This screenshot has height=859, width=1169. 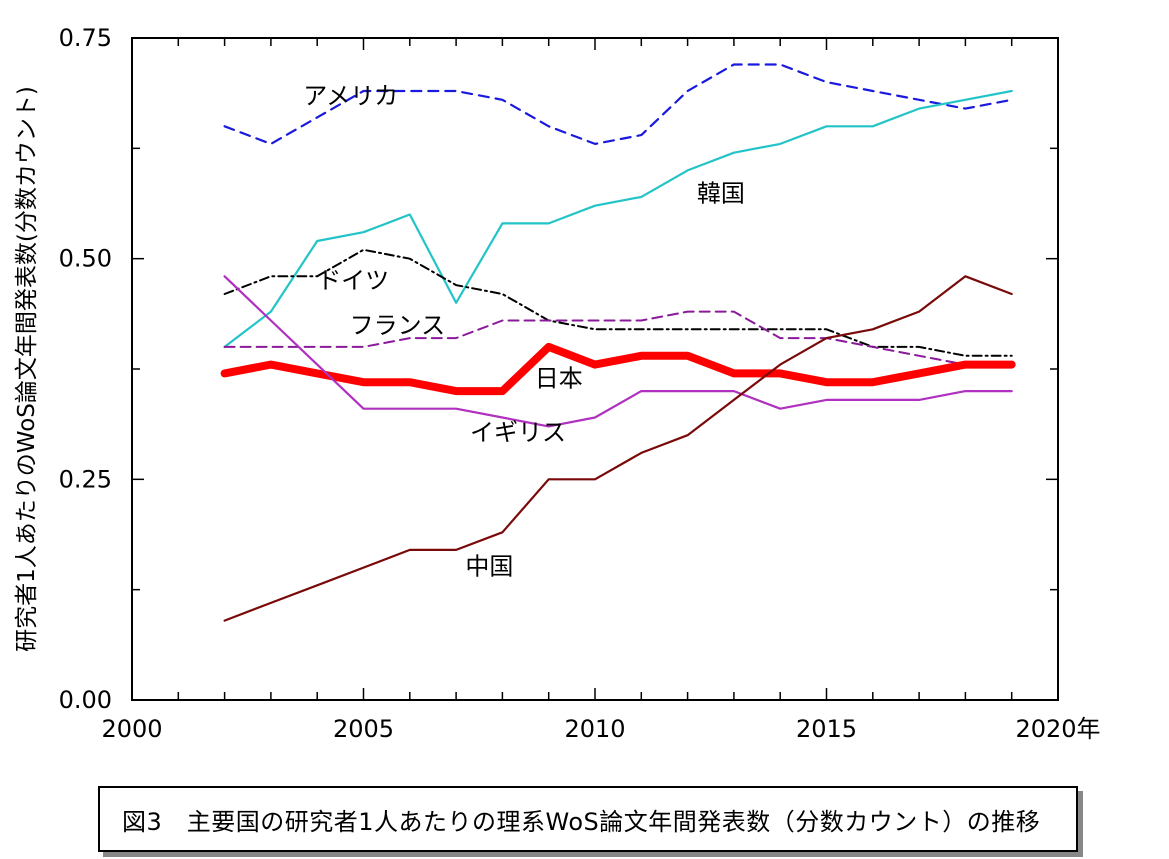 What do you see at coordinates (27, 369) in the screenshot?
I see `y-axis-label: 研究者1人あたりのWoS論文年間発表数(分数カウント)` at bounding box center [27, 369].